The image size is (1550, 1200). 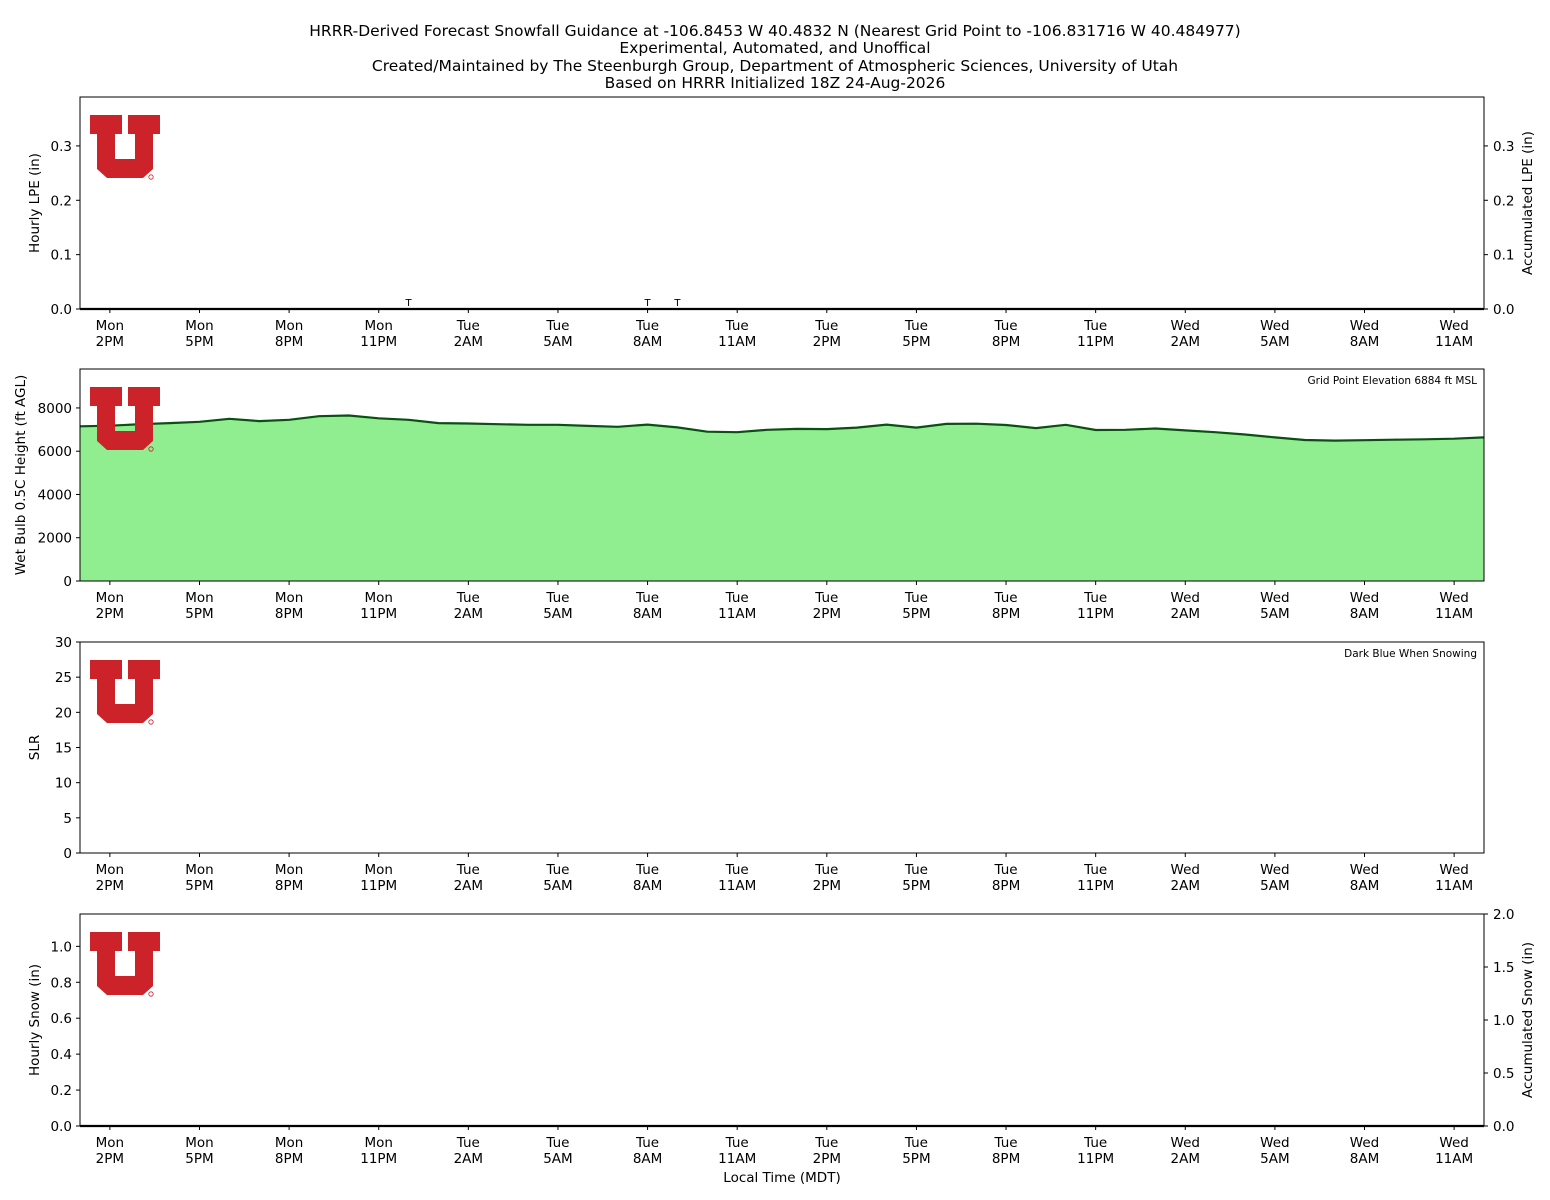 I want to click on y-right-tick-label: 0.2, so click(x=1503, y=201).